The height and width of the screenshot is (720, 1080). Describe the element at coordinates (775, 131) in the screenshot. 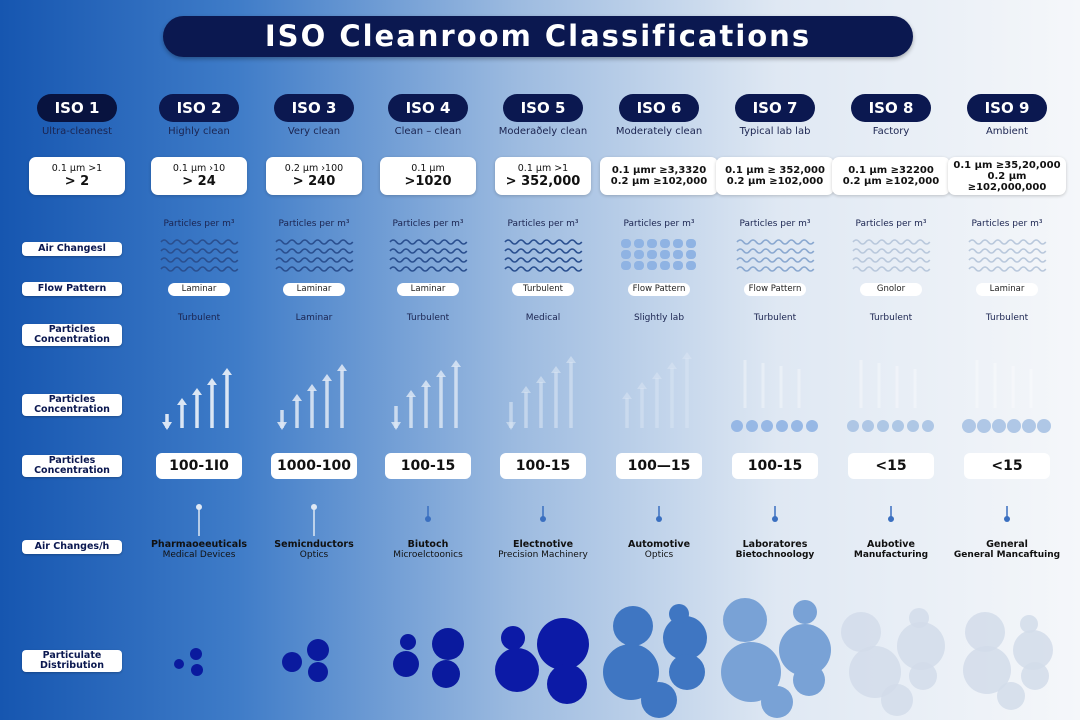

I see `iso-subtitle: Typical lab lab` at that location.